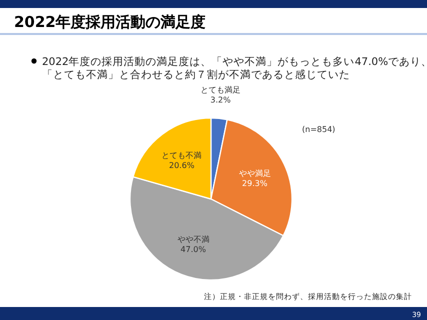 The image size is (427, 320). I want to click on slice-label: とても不満, so click(182, 155).